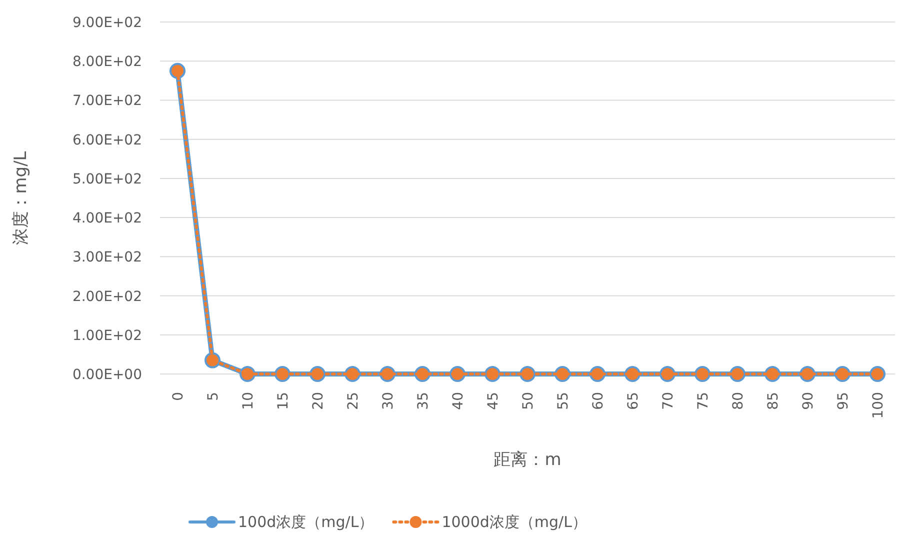 Image resolution: width=902 pixels, height=539 pixels. Describe the element at coordinates (528, 401) in the screenshot. I see `x-tick-label: 50` at that location.